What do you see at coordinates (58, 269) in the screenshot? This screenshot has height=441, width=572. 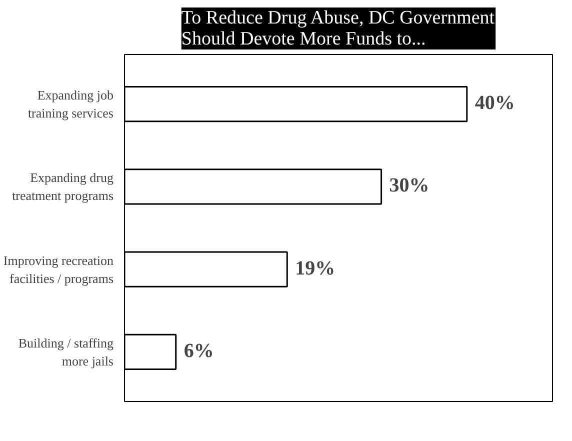 I see `y-tick-label: Improving recreation facilities / programs` at bounding box center [58, 269].